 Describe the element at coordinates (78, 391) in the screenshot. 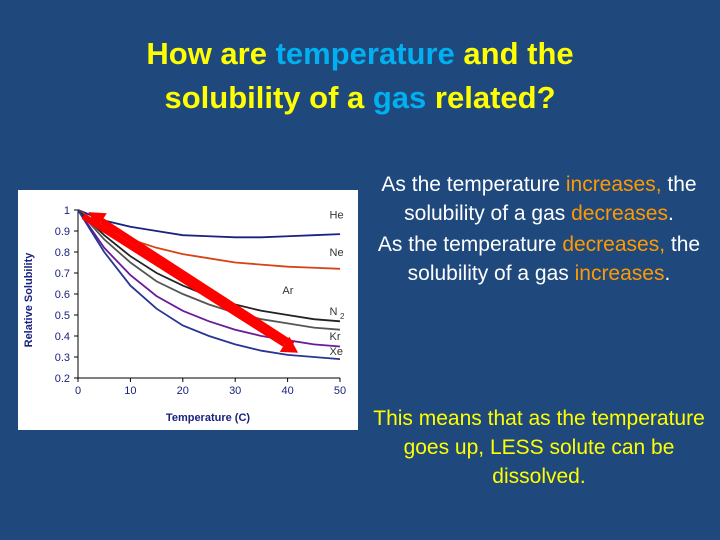

I see `x-tick-label: 0` at that location.